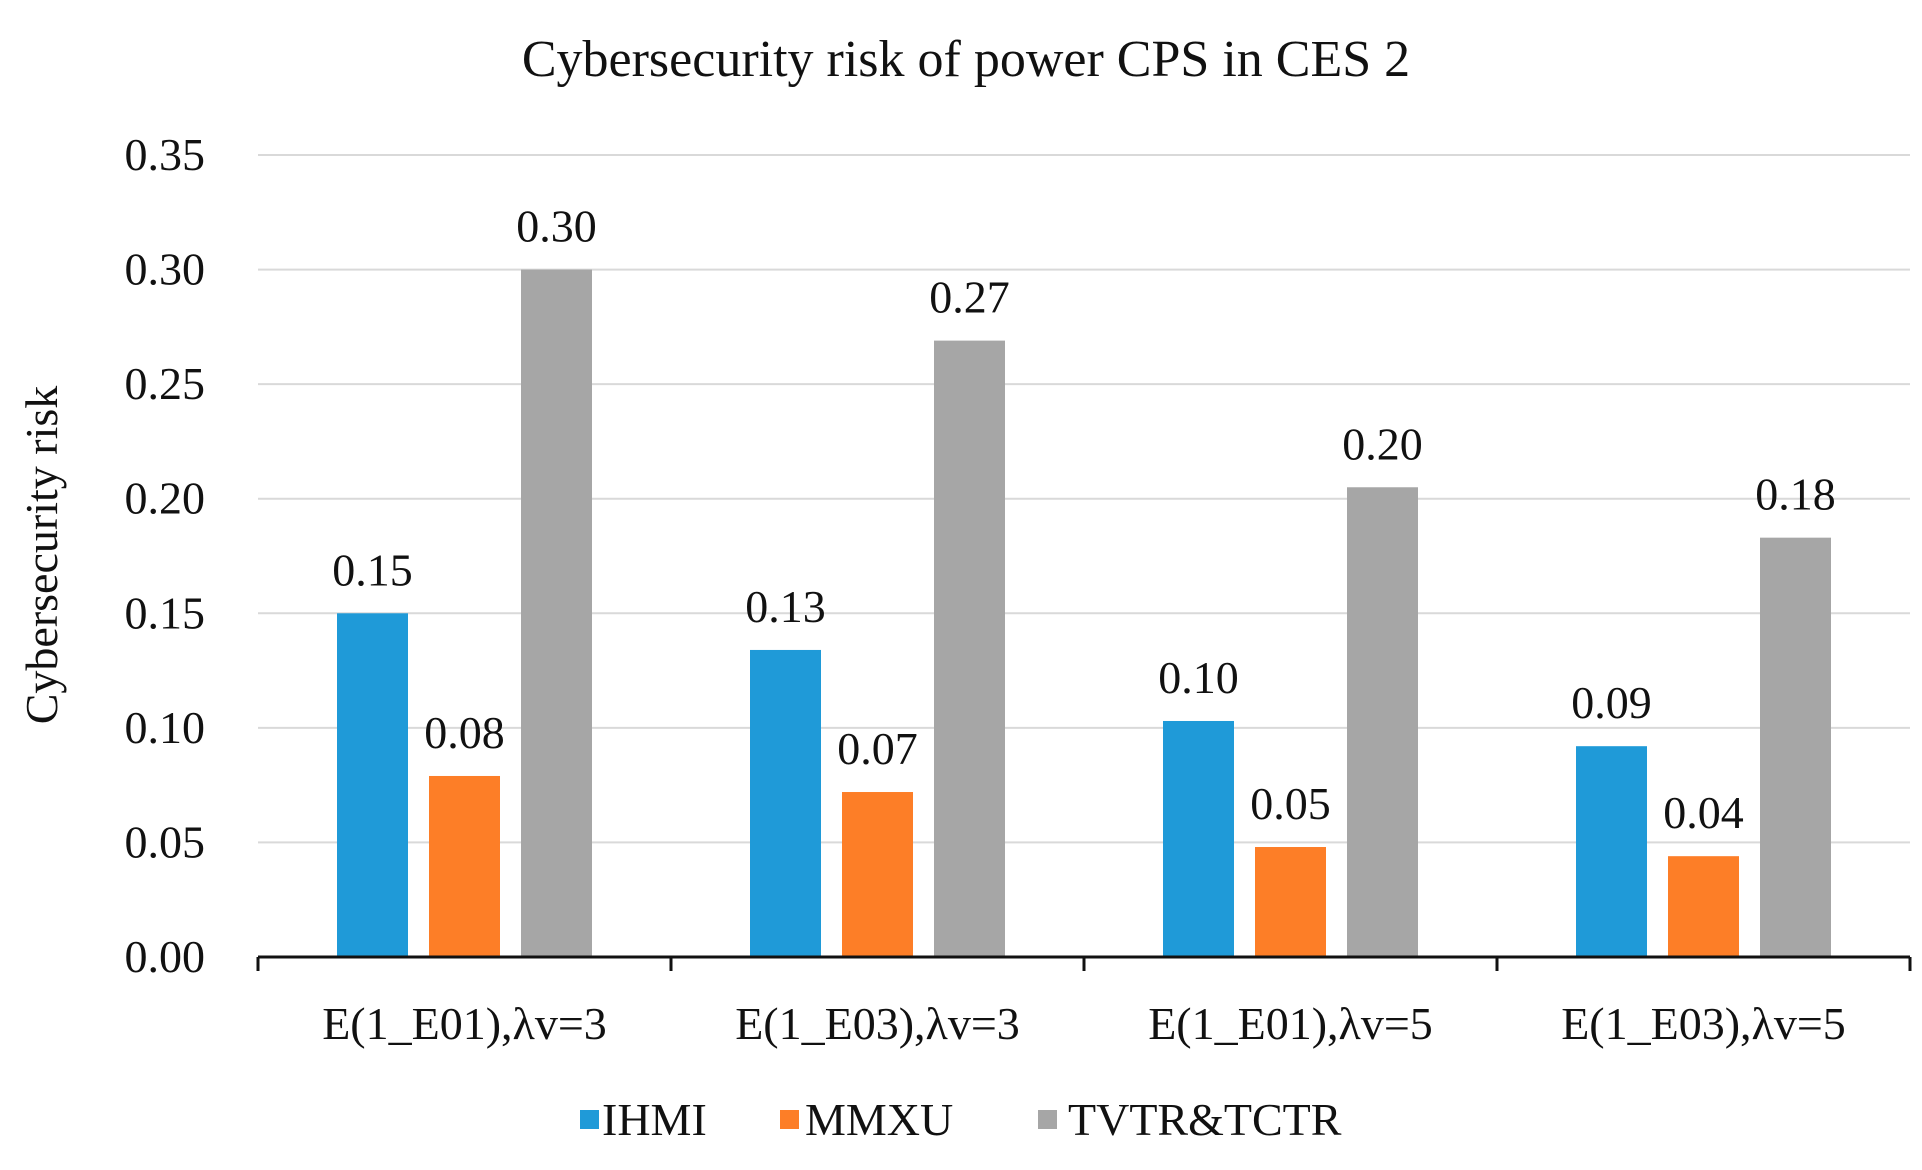  I want to click on data-label: 0.13, so click(785, 606).